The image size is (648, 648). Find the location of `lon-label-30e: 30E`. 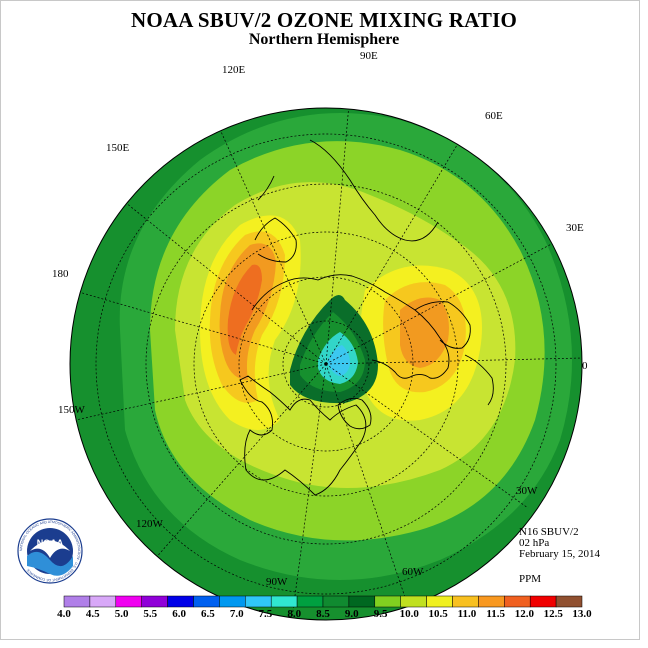

lon-label-30e: 30E is located at coordinates (575, 228).